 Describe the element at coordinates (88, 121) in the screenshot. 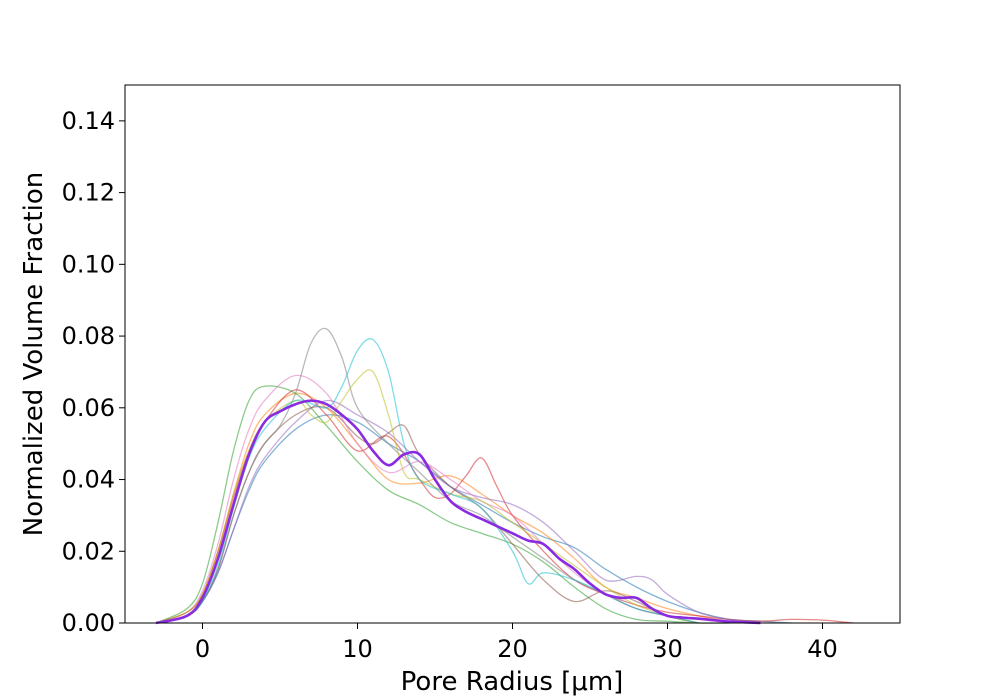

I see `y-tick-label: 0.14` at that location.